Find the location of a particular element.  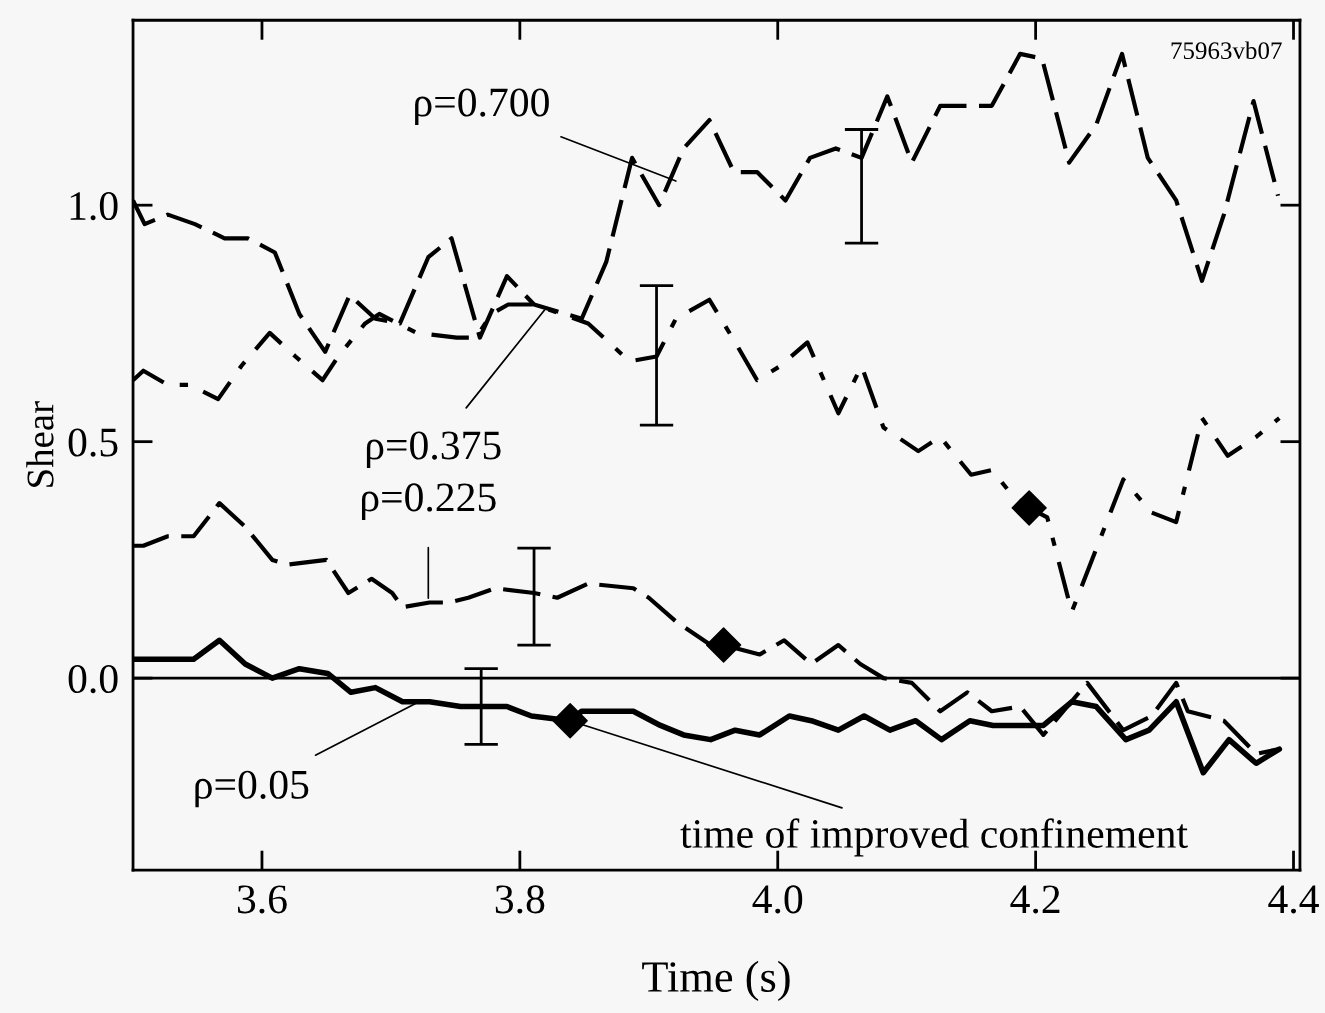

y-tick-label: 0.0 is located at coordinates (93, 679).